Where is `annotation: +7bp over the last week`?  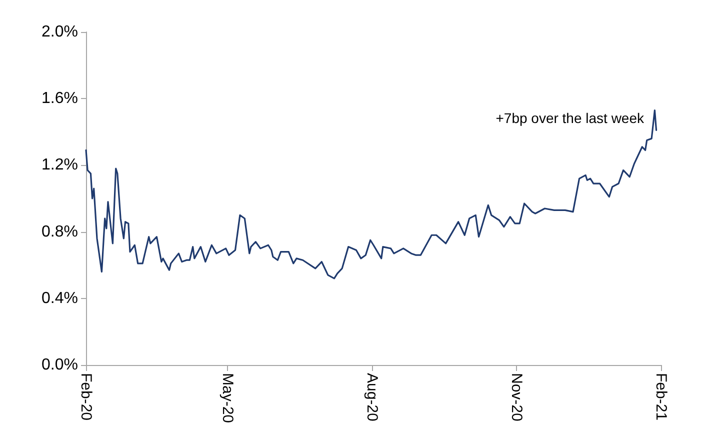 annotation: +7bp over the last week is located at coordinates (570, 118).